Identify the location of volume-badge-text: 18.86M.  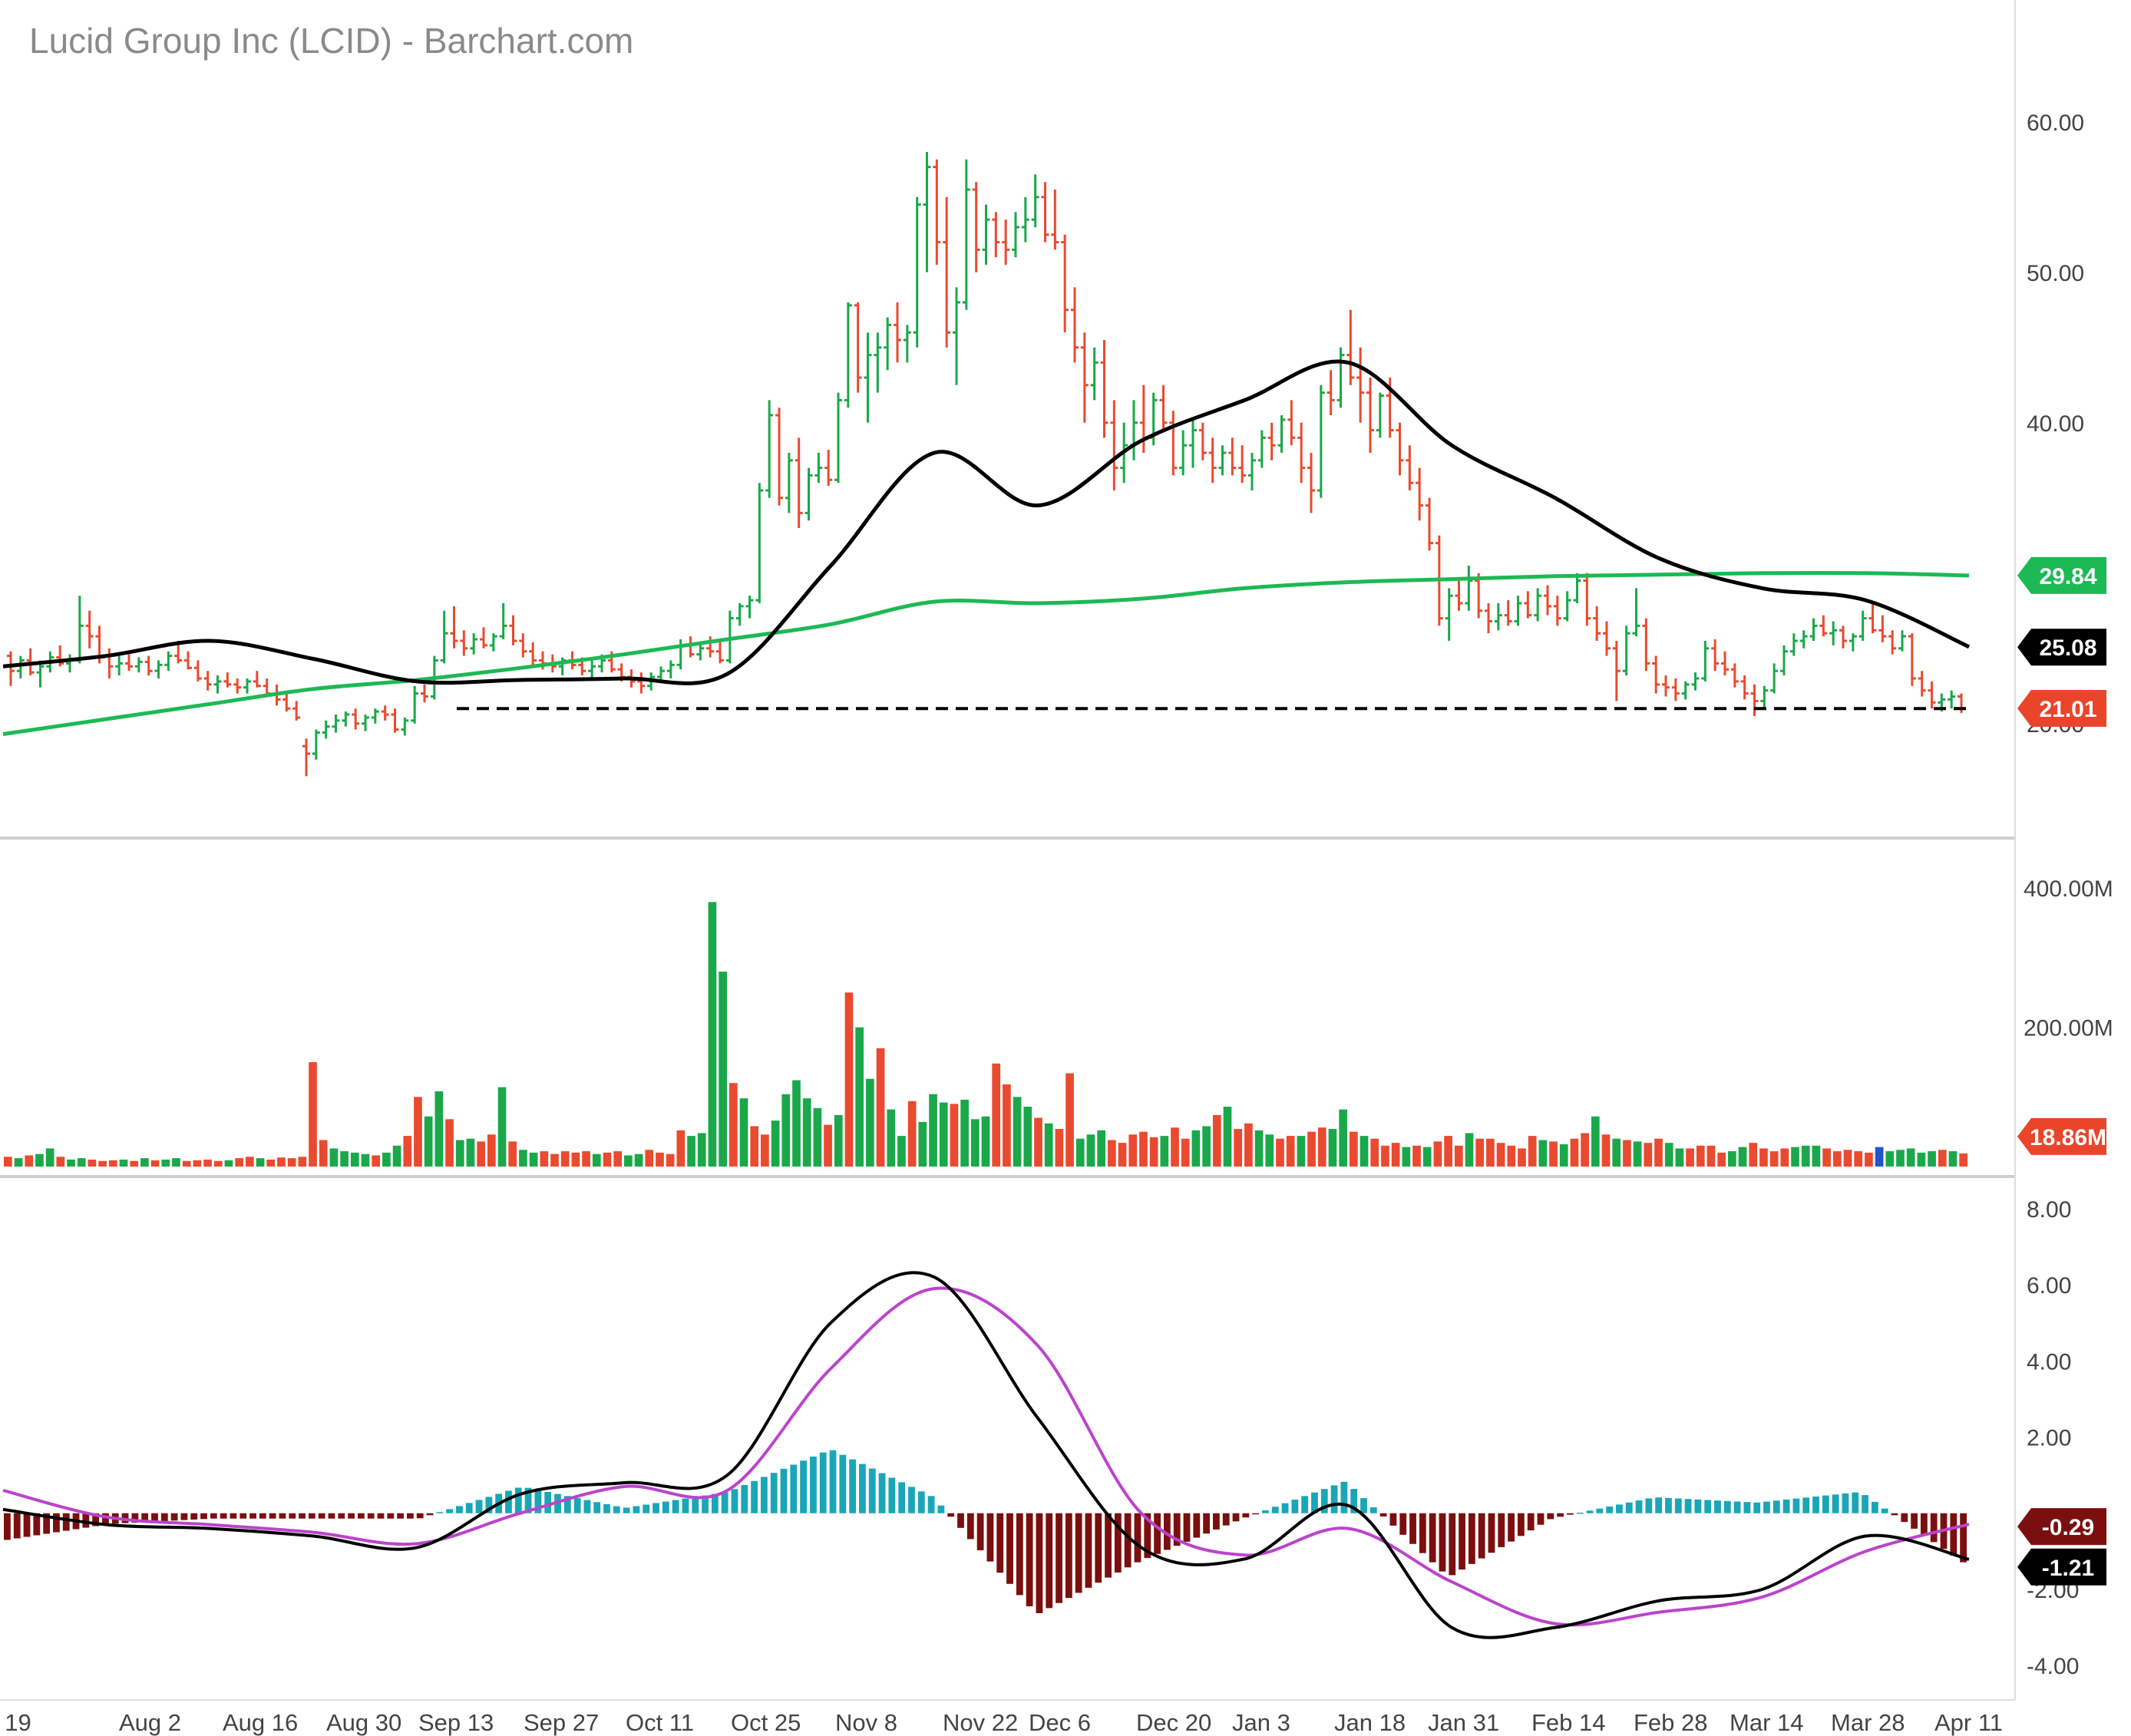
(2068, 1137).